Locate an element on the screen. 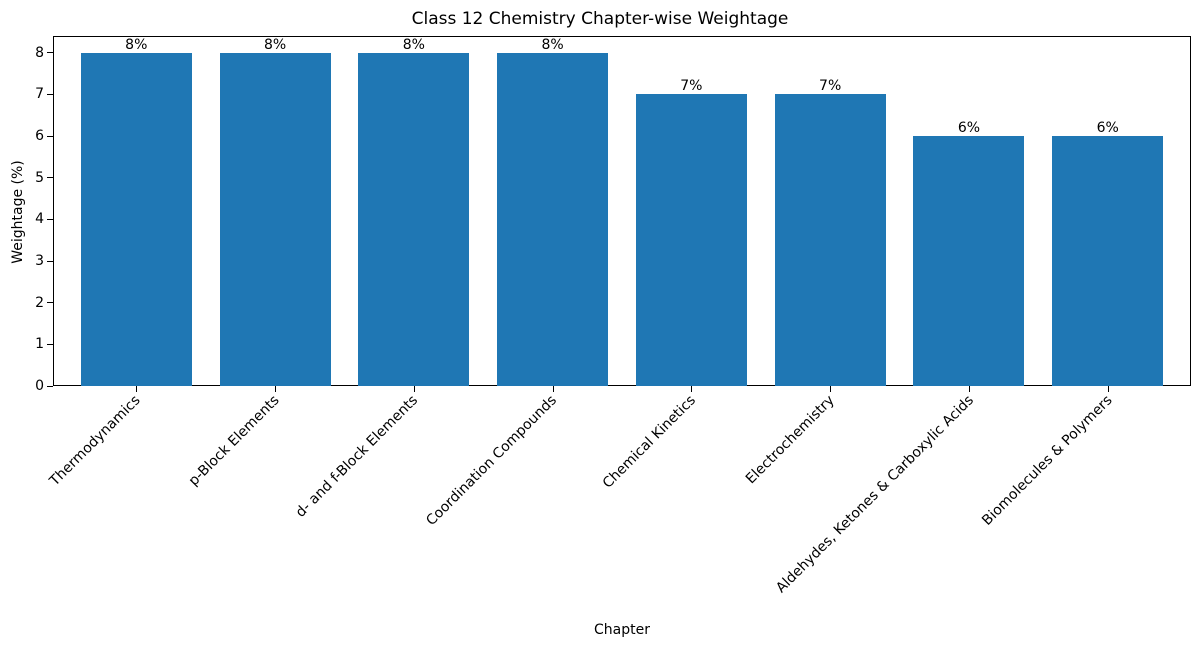 This screenshot has width=1200, height=650. x-tick-label: Coordination Compounds is located at coordinates (492, 461).